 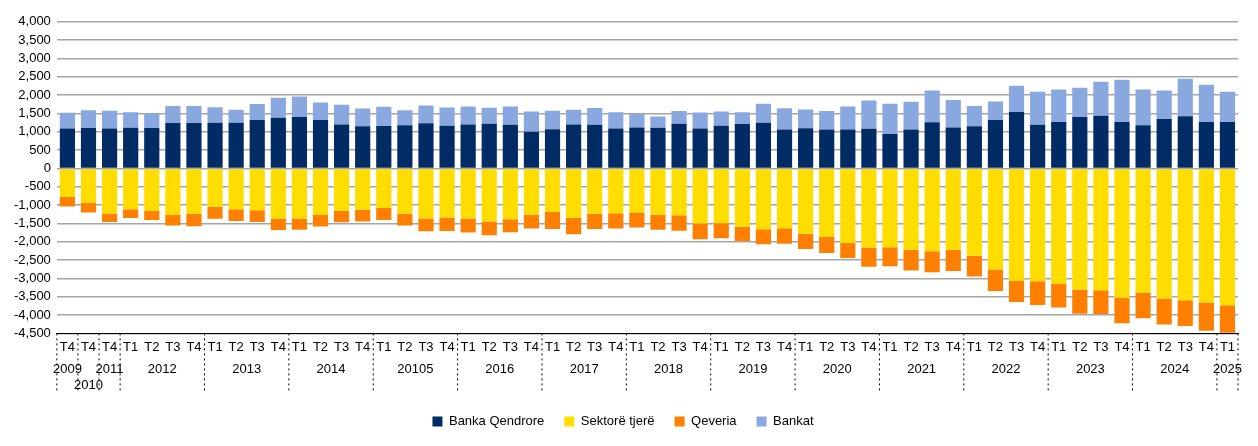 What do you see at coordinates (331, 368) in the screenshot?
I see `text: 2014` at bounding box center [331, 368].